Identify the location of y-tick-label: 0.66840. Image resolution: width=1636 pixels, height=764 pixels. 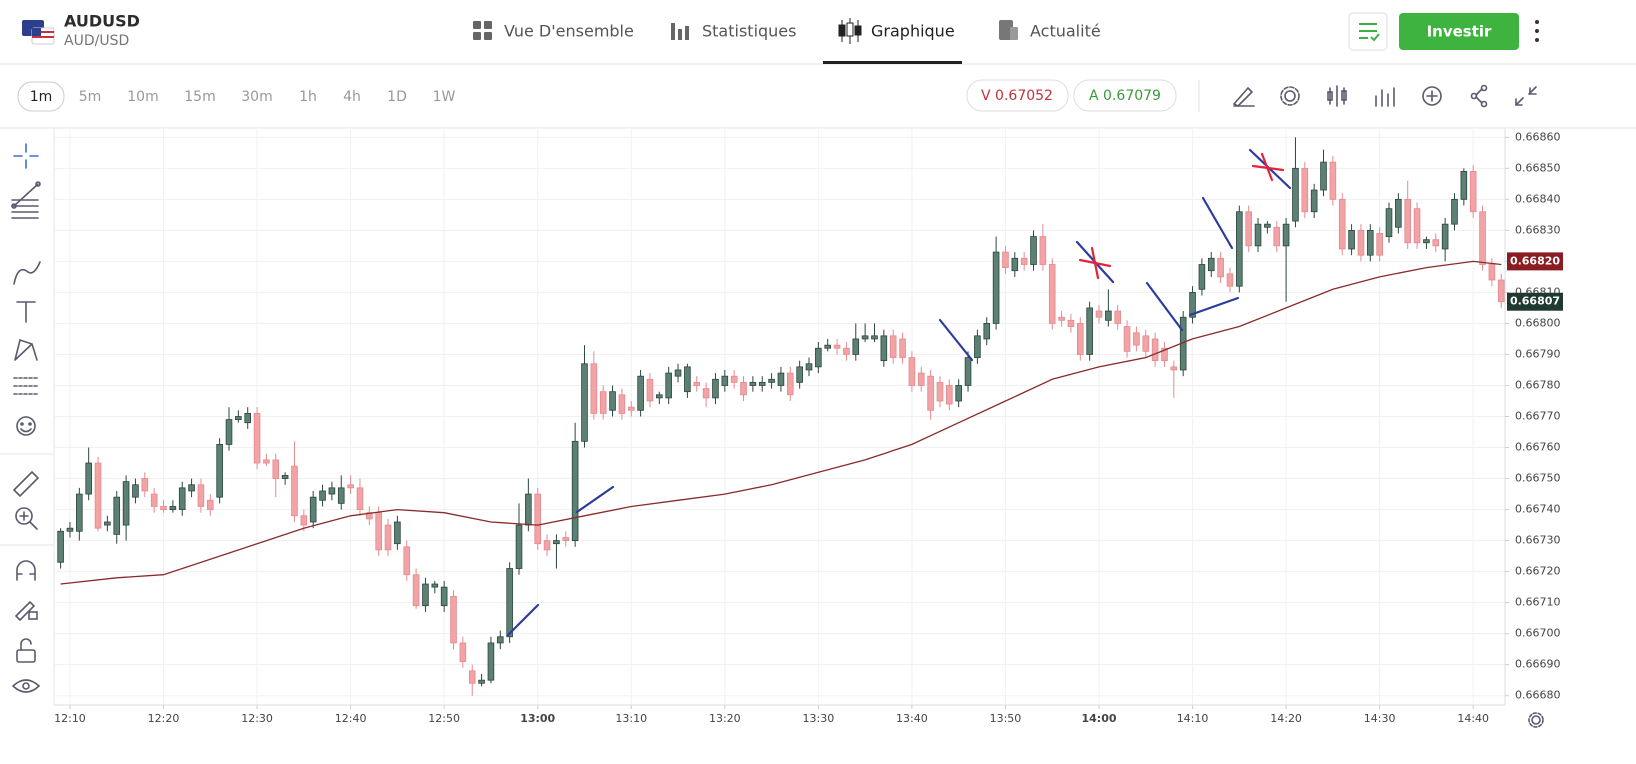
(1538, 198).